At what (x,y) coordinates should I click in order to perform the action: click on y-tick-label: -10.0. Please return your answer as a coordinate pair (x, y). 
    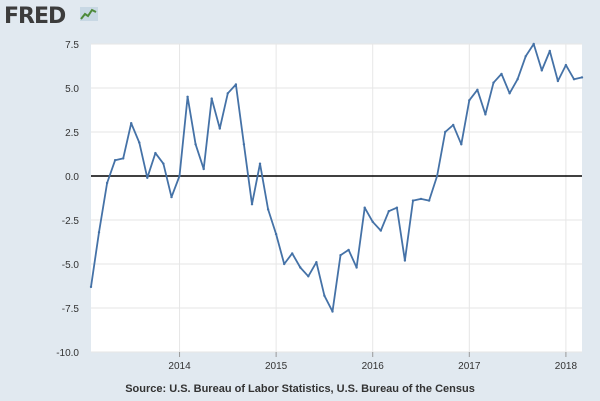
    Looking at the image, I should click on (67, 353).